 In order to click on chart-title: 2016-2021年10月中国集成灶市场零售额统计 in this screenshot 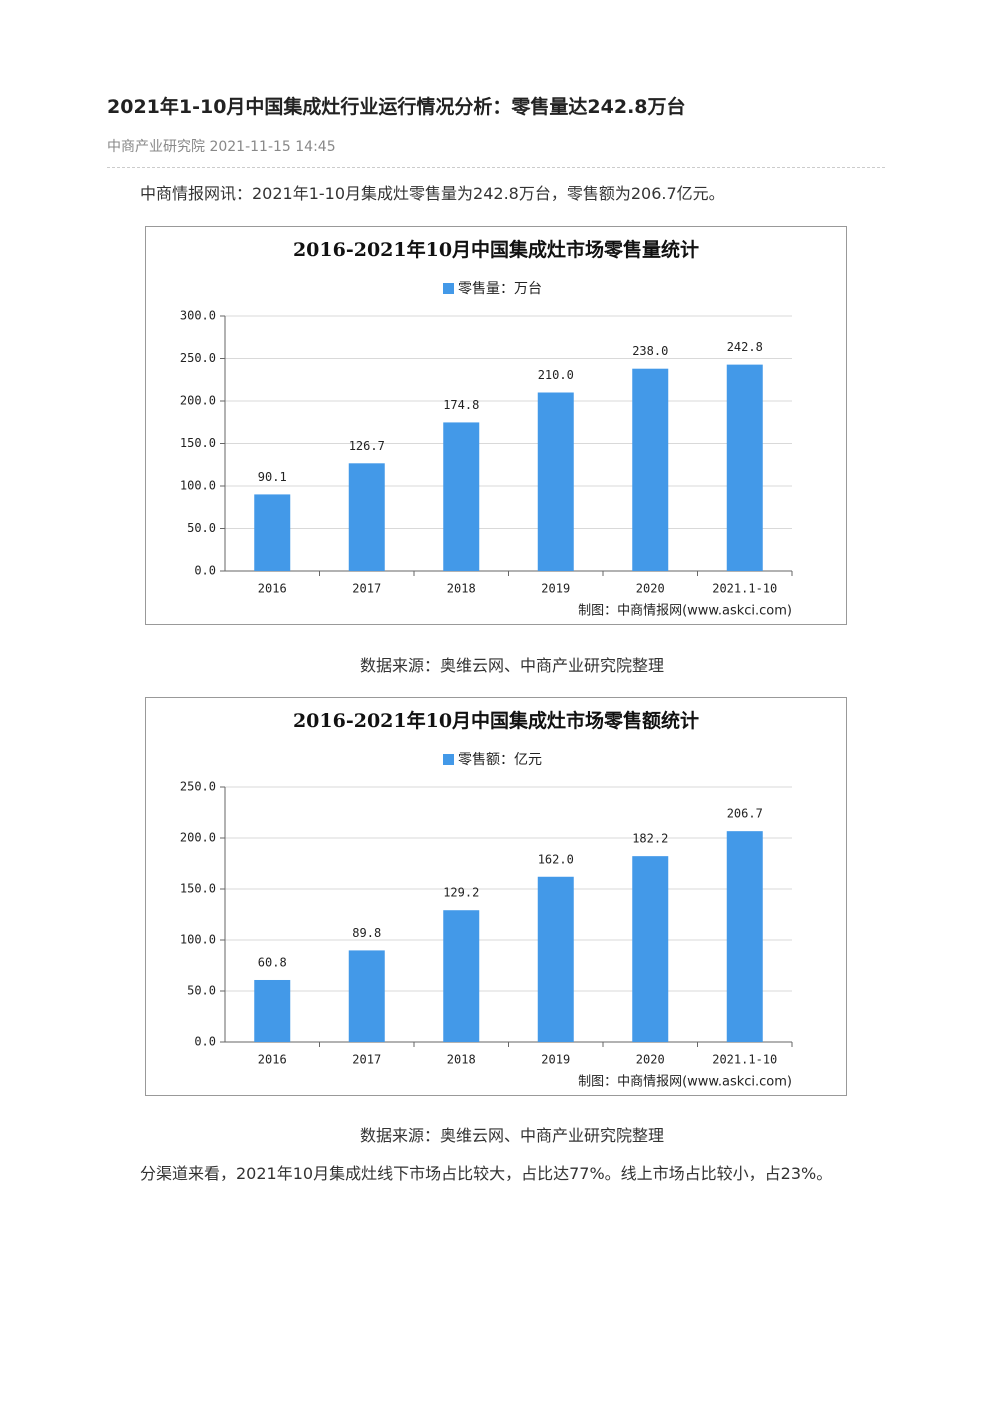, I will do `click(496, 720)`.